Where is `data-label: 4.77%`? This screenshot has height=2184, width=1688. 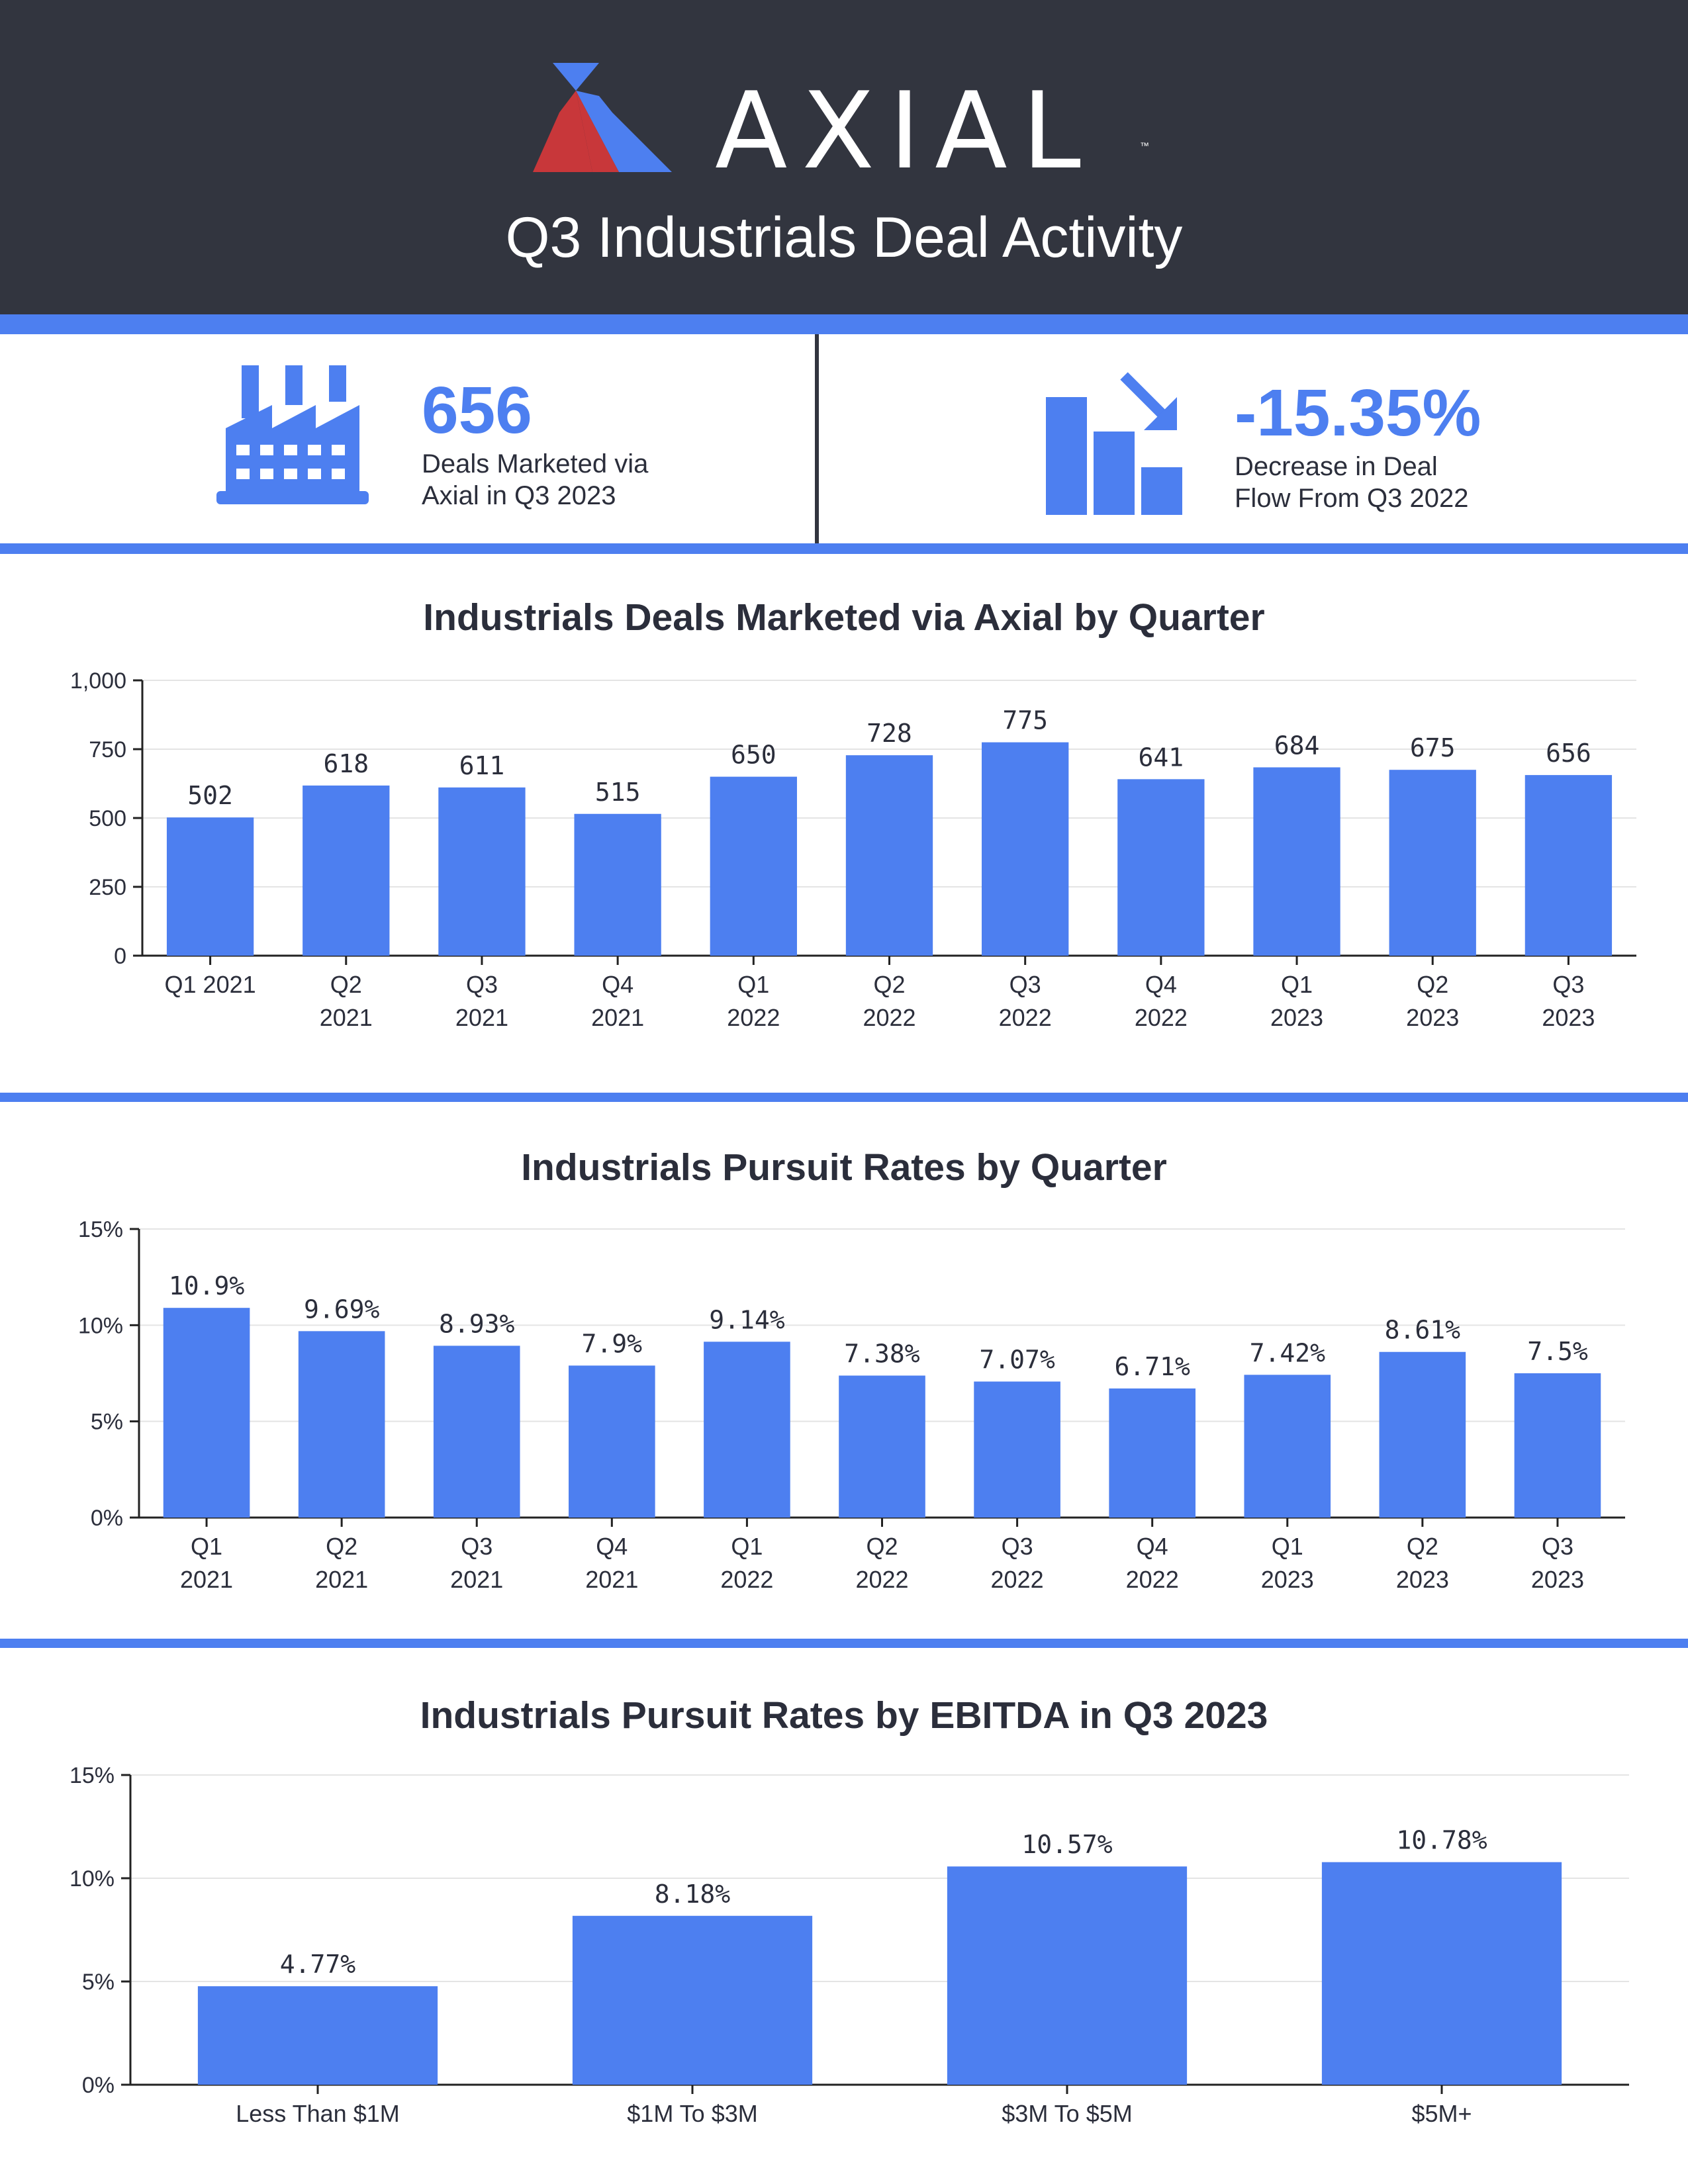 data-label: 4.77% is located at coordinates (318, 1965).